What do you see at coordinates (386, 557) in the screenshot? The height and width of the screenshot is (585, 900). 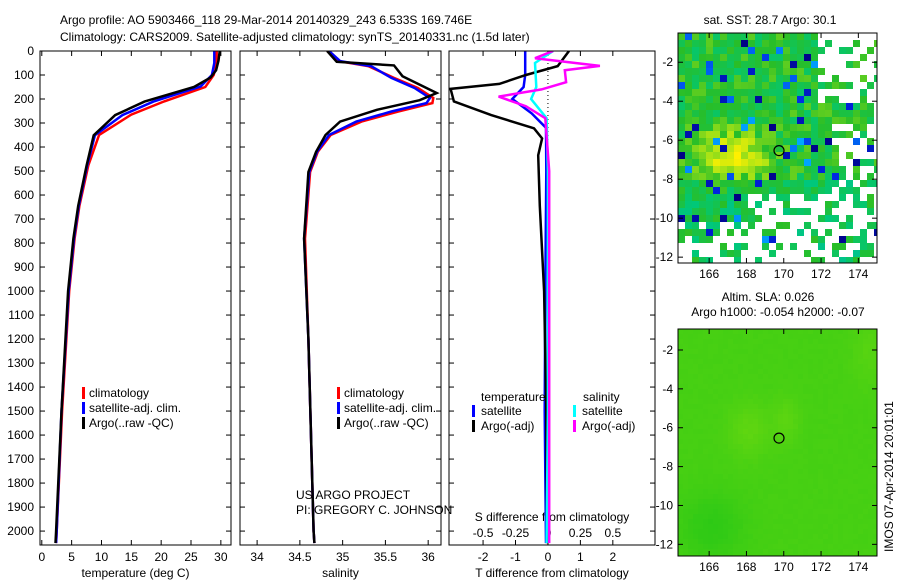 I see `x-tick-label: 35.5` at bounding box center [386, 557].